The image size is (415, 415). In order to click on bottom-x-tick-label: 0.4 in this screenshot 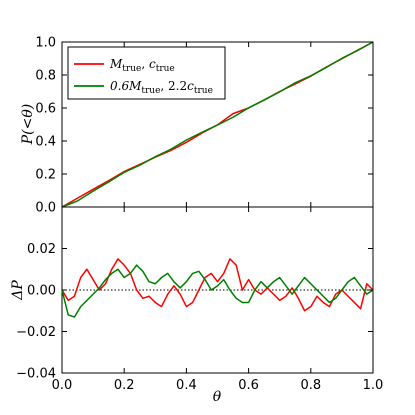, I will do `click(186, 385)`.